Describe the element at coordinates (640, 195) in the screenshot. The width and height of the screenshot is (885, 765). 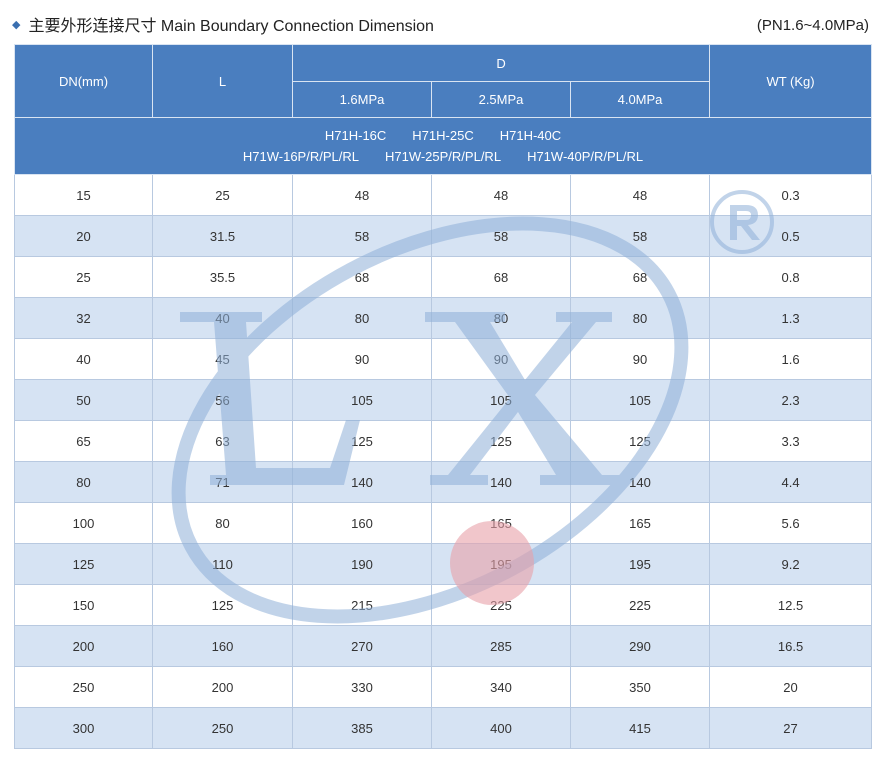
I see `cell-d-pn40: 48` at that location.